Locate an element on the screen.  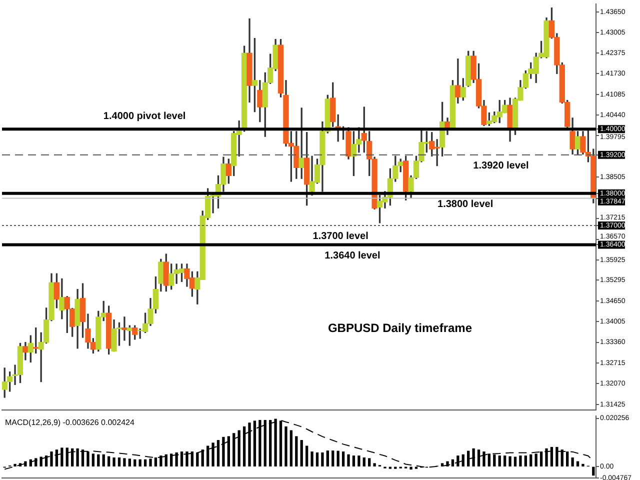
ref-line-label: 1.4000 pivot level is located at coordinates (144, 116).